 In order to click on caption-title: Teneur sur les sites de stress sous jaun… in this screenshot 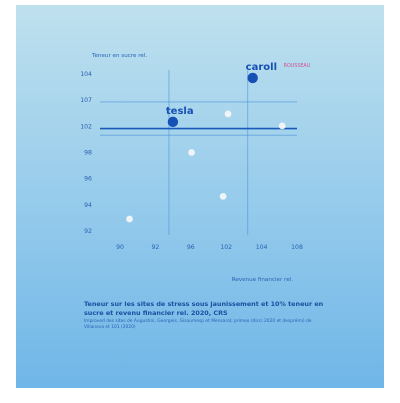, I will do `click(204, 308)`.